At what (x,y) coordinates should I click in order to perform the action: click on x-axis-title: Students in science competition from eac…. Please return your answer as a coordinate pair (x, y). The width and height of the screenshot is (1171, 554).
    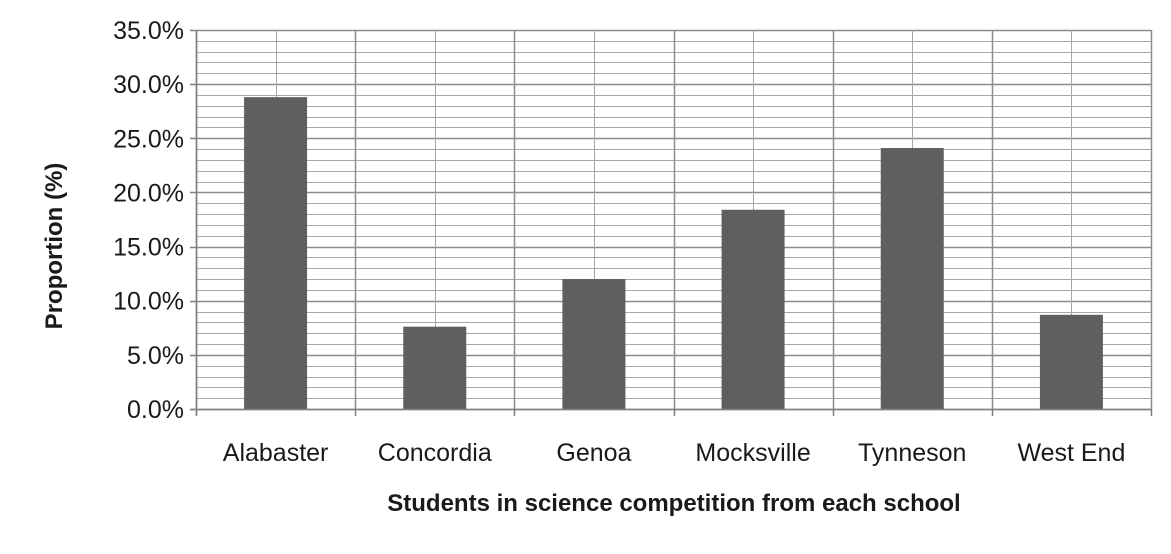
    Looking at the image, I should click on (673, 503).